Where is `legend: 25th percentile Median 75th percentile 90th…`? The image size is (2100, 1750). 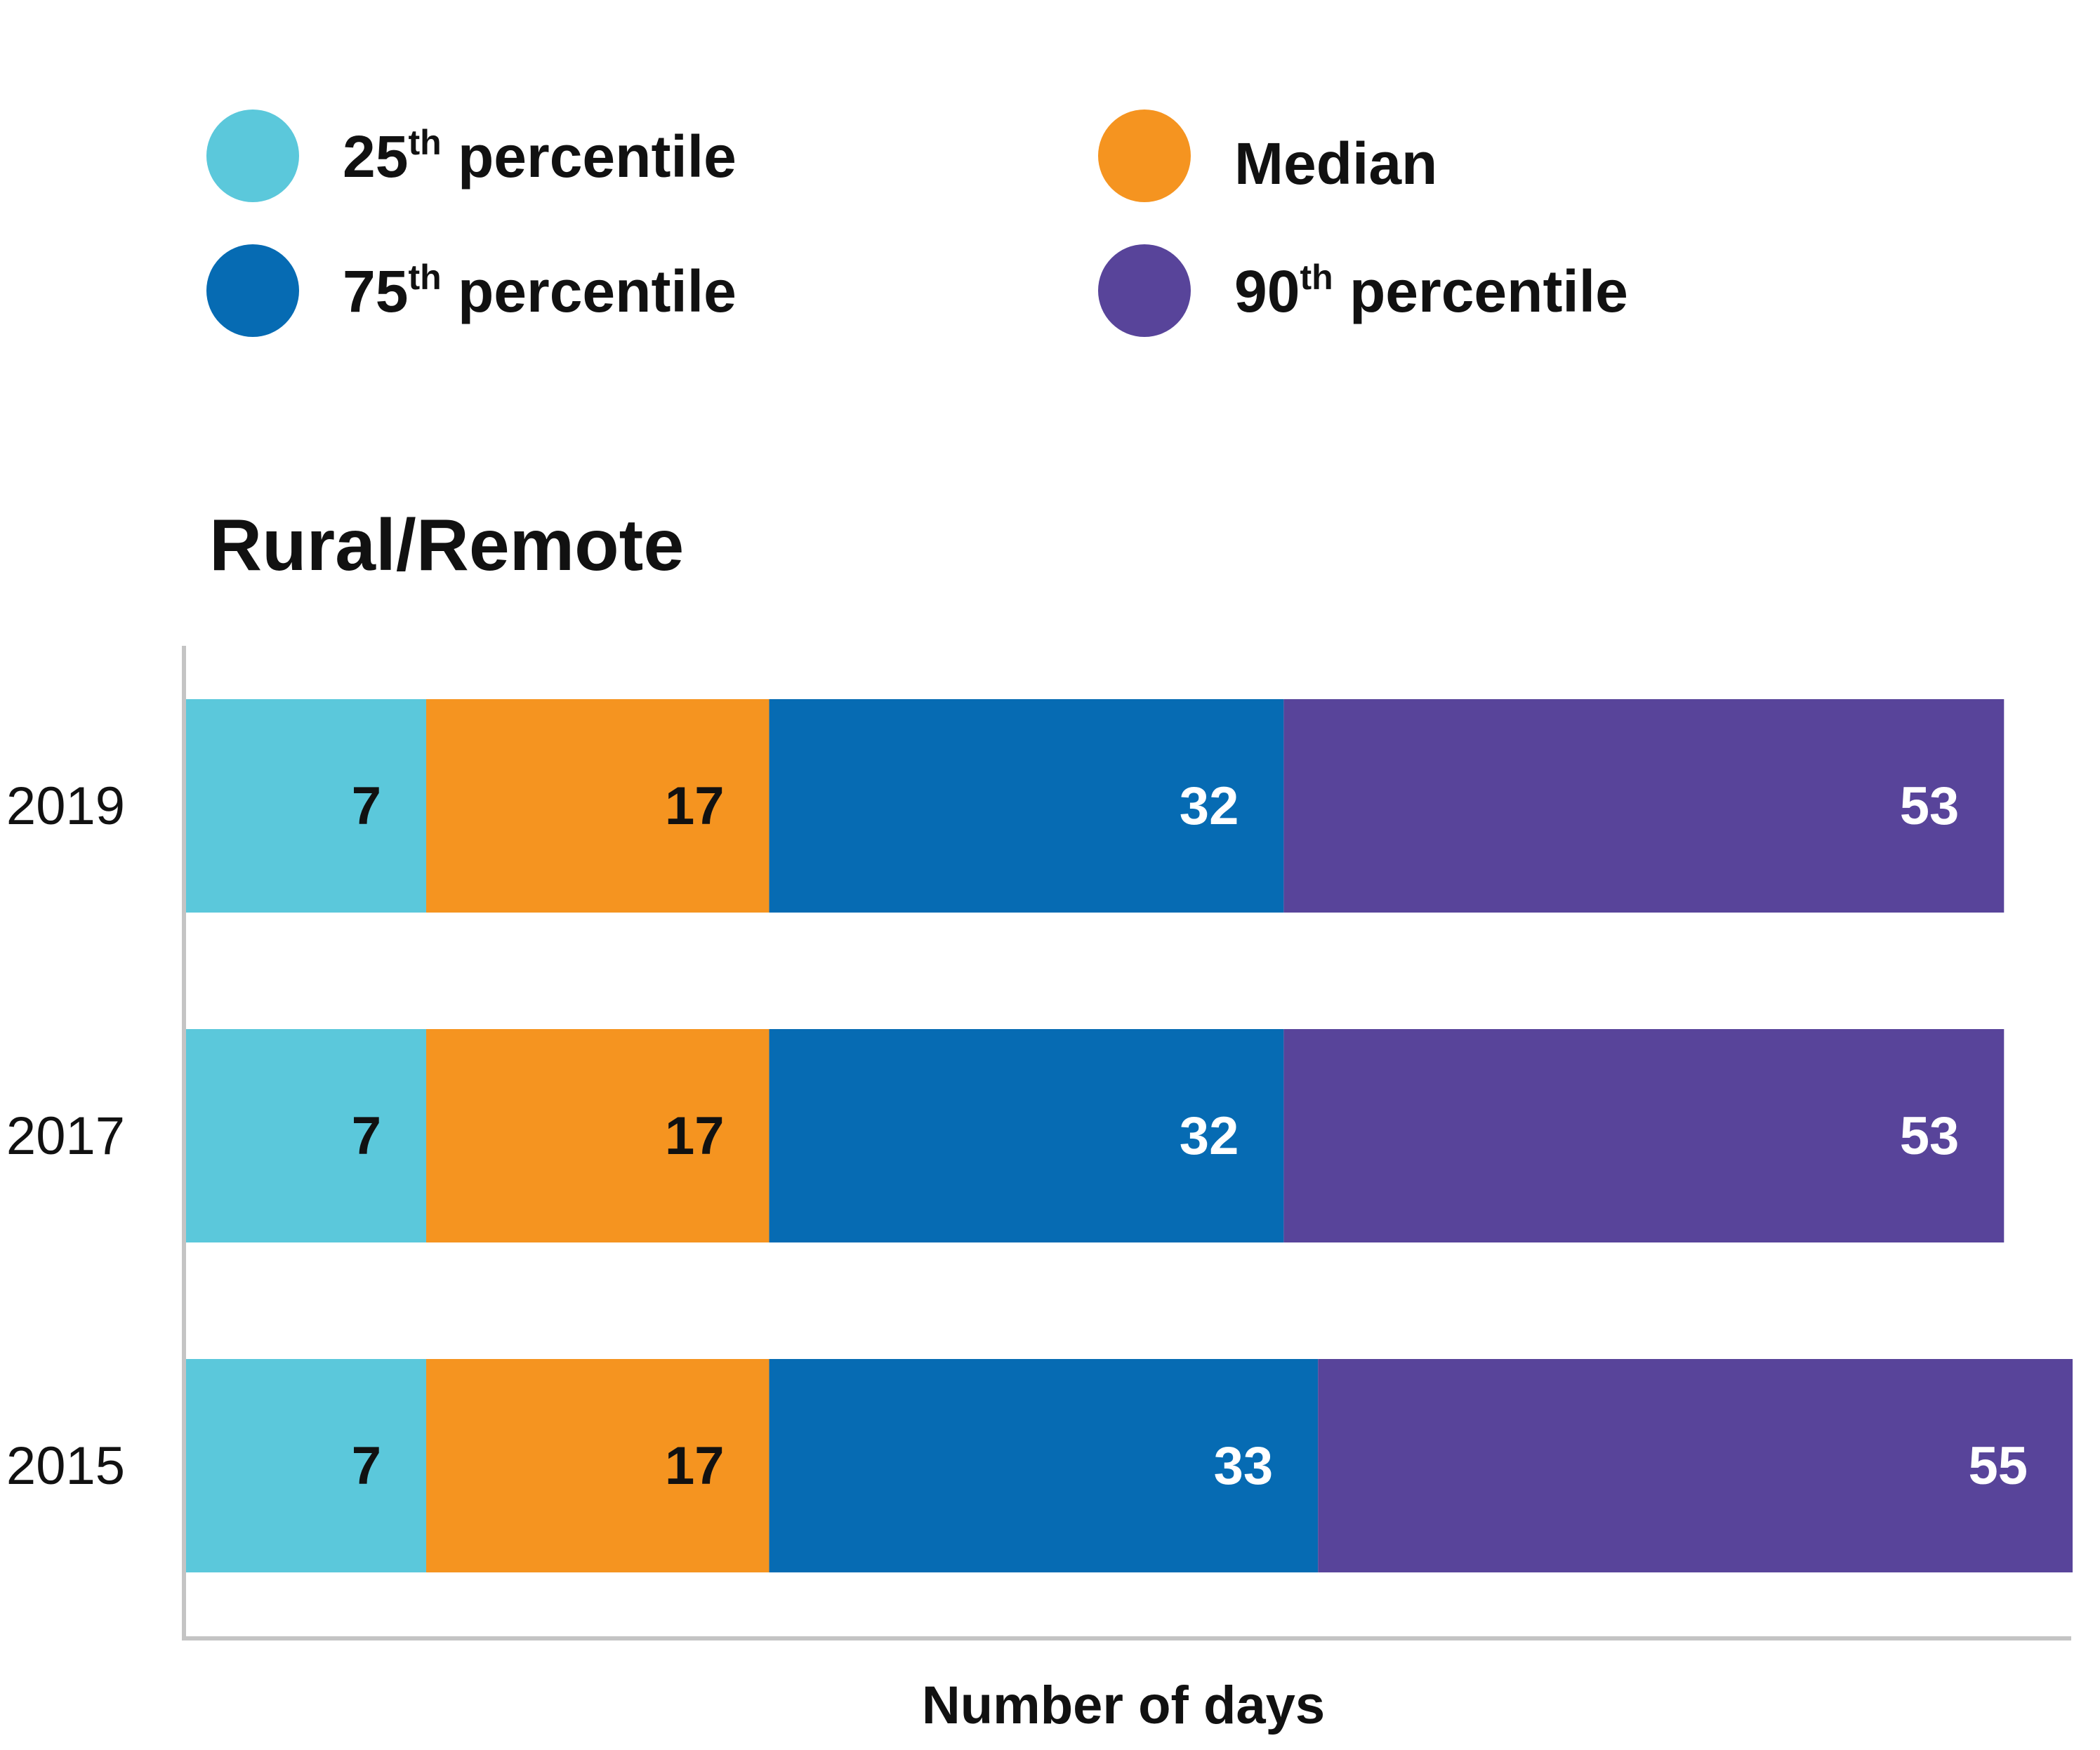 legend: 25th percentile Median 75th percentile 90th… is located at coordinates (917, 223).